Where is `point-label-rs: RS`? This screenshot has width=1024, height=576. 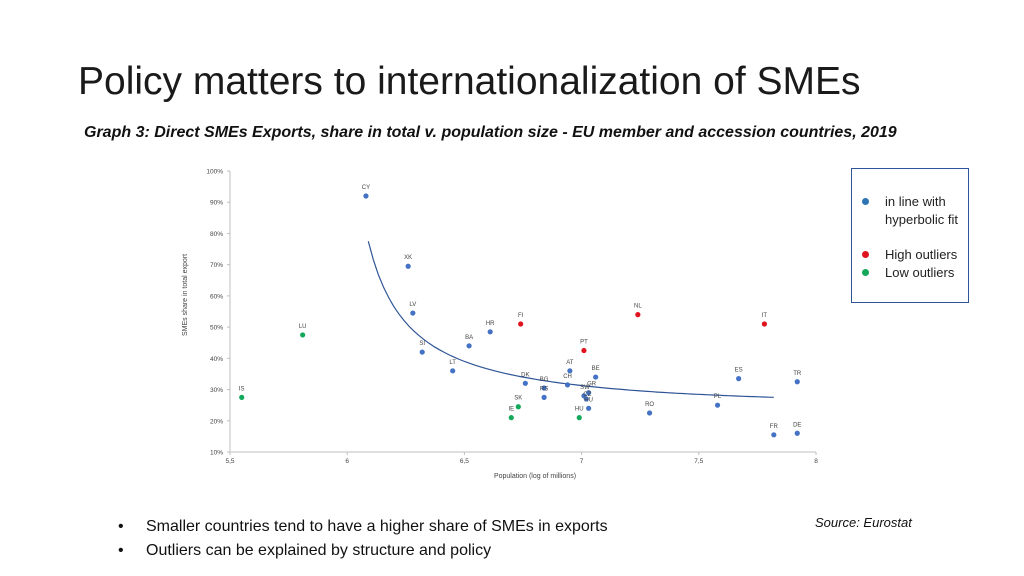
point-label-rs: RS is located at coordinates (544, 389).